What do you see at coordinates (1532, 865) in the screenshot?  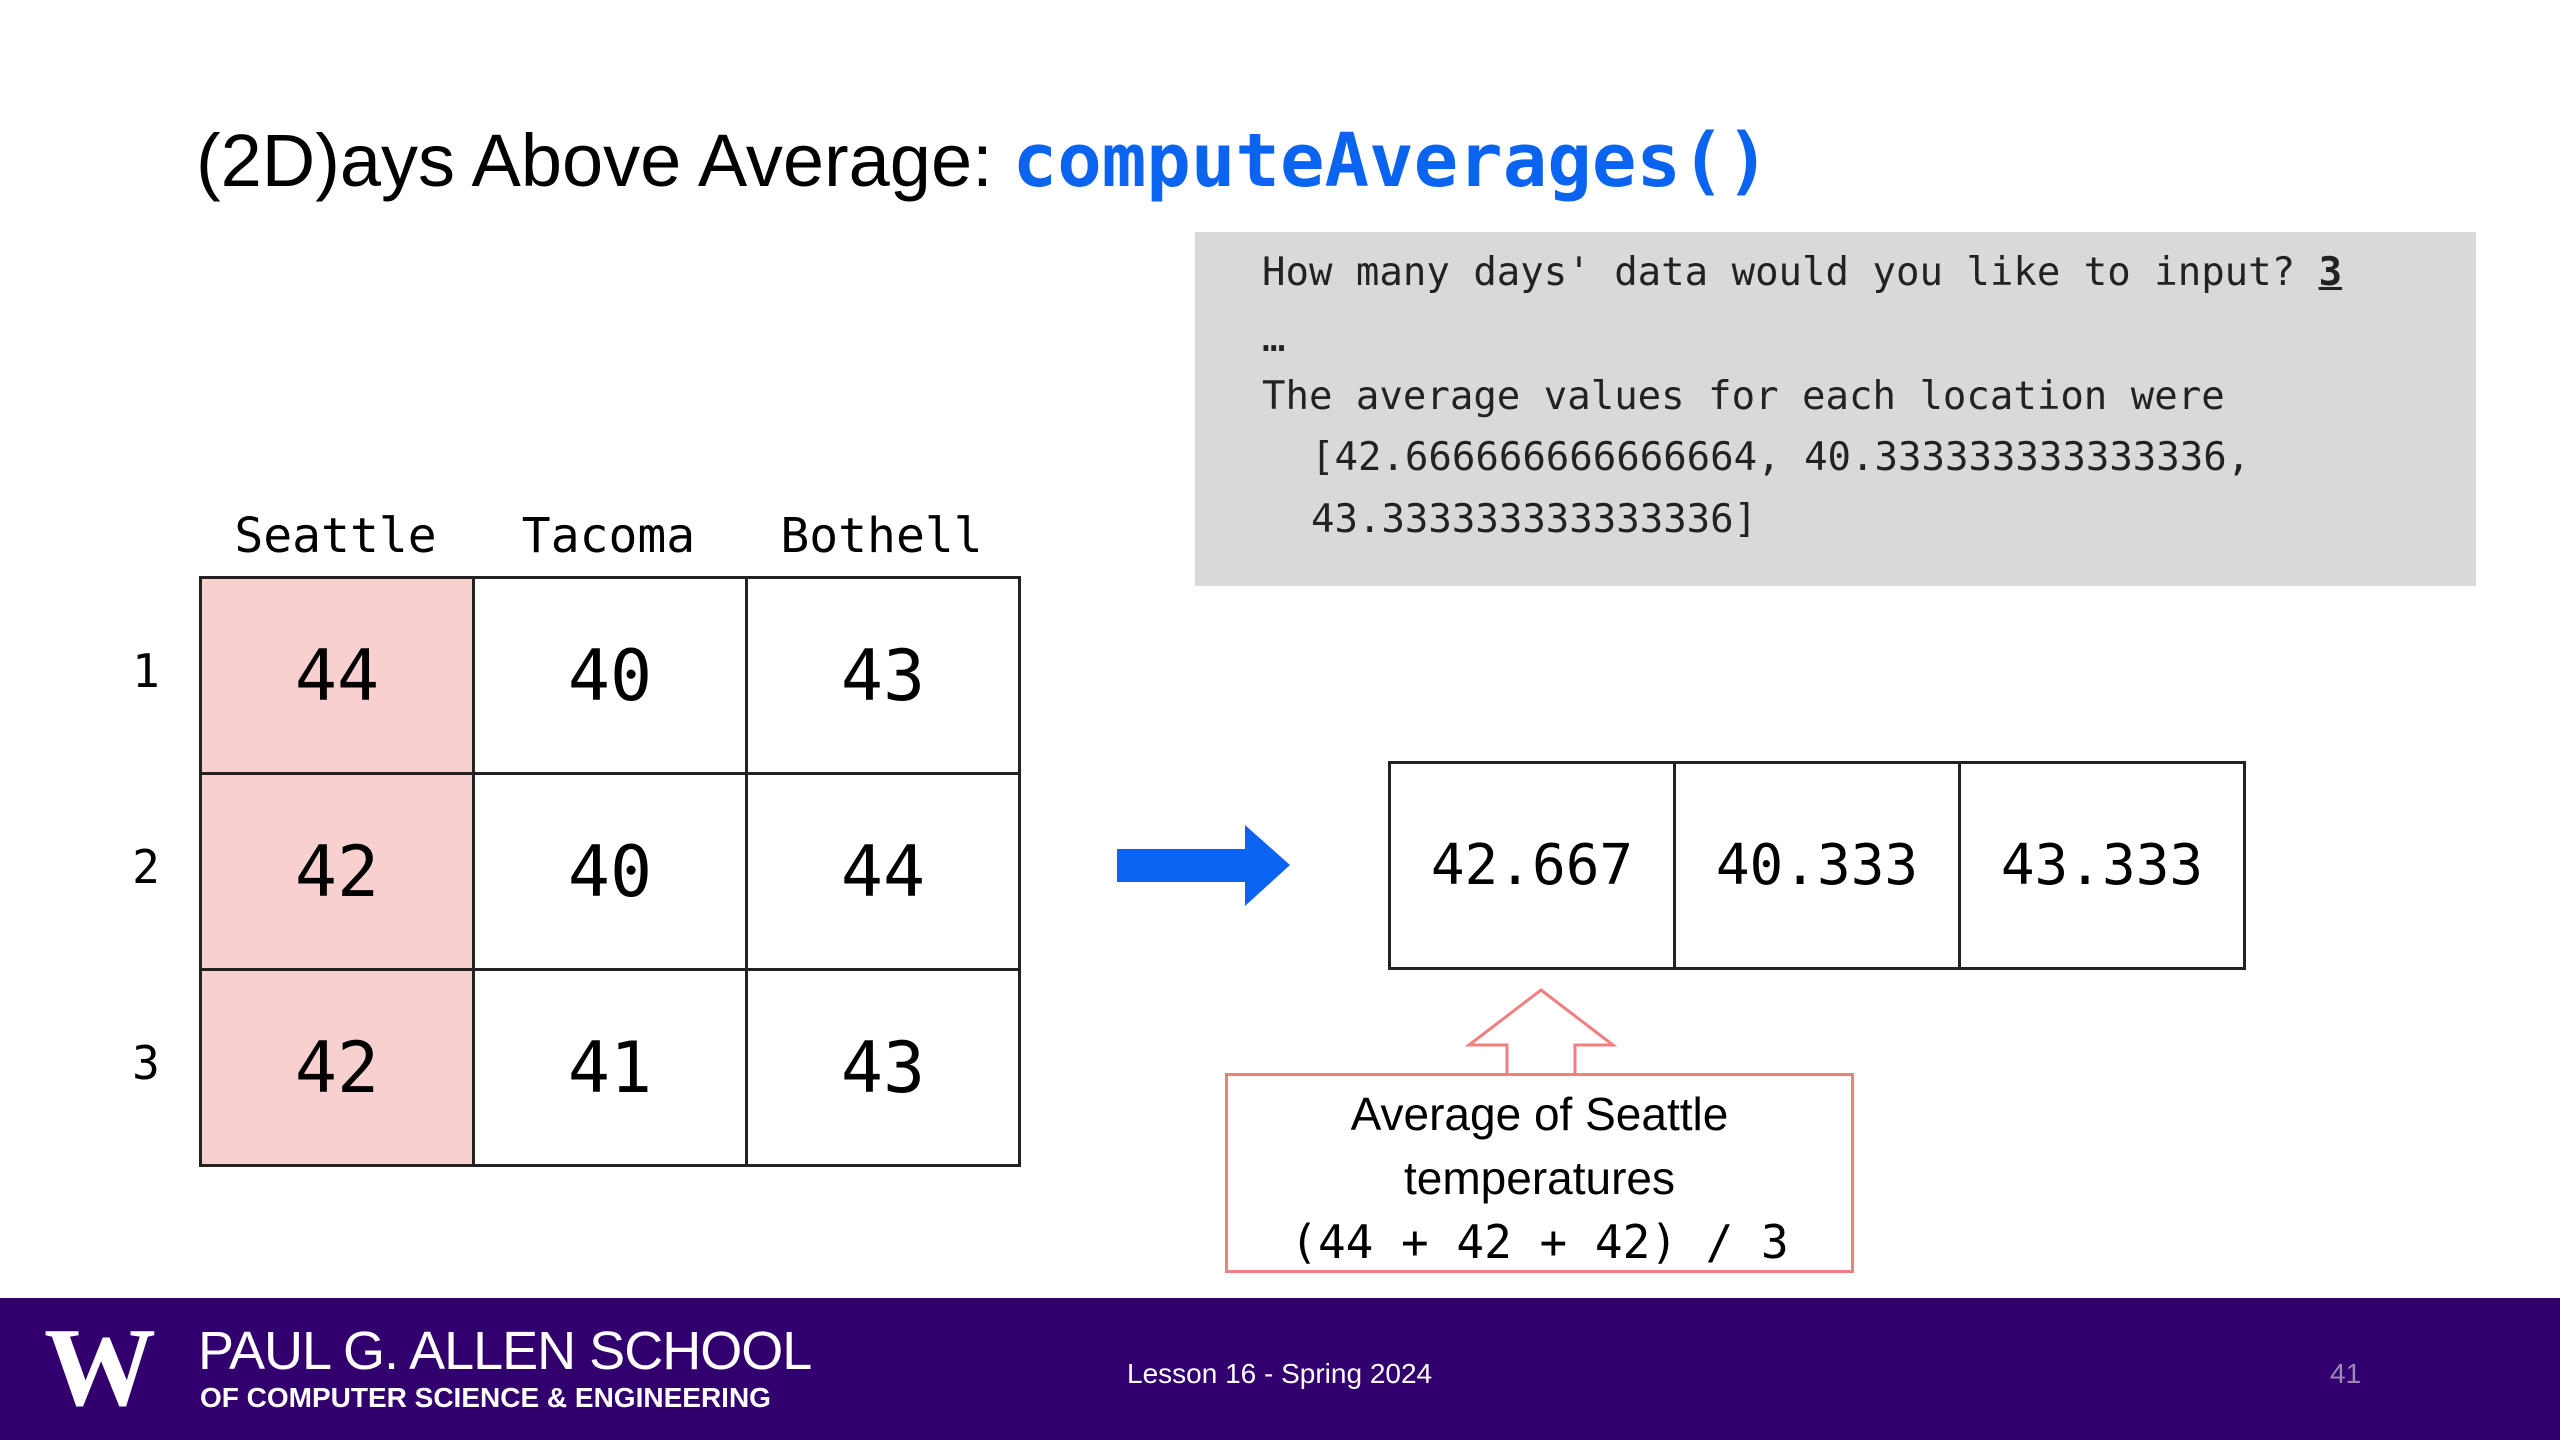 I see `array-cell: 42.667` at bounding box center [1532, 865].